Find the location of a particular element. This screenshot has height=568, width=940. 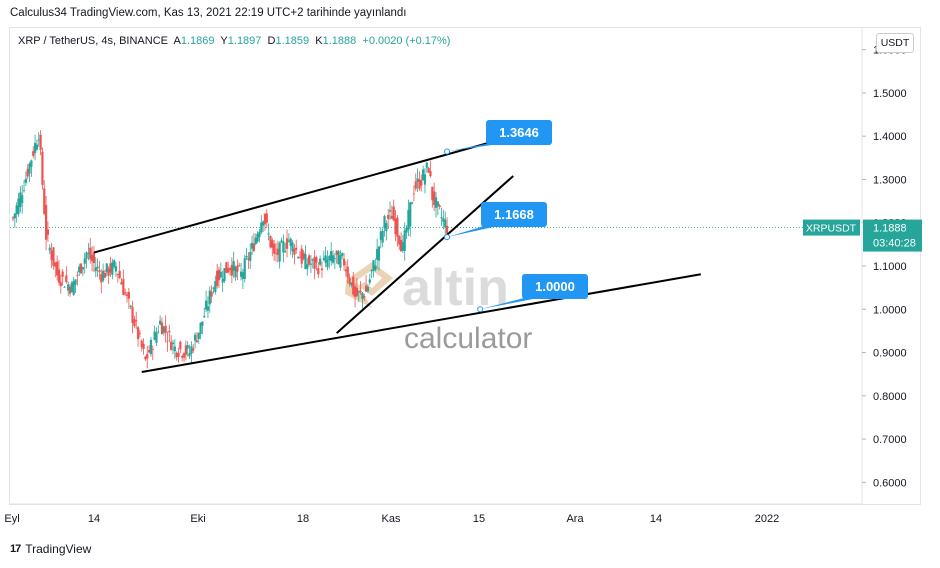

time-axis: Eyl 14 Eki 18 Kas 15 Ara 14 2022 is located at coordinates (391, 519).